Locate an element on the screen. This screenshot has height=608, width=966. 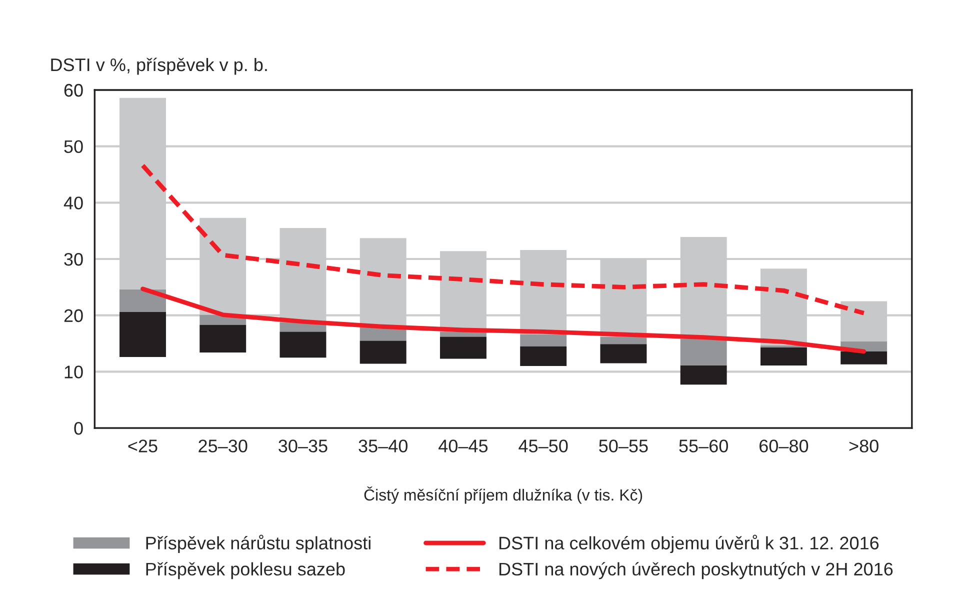
x-tick-label: >80 is located at coordinates (863, 446).